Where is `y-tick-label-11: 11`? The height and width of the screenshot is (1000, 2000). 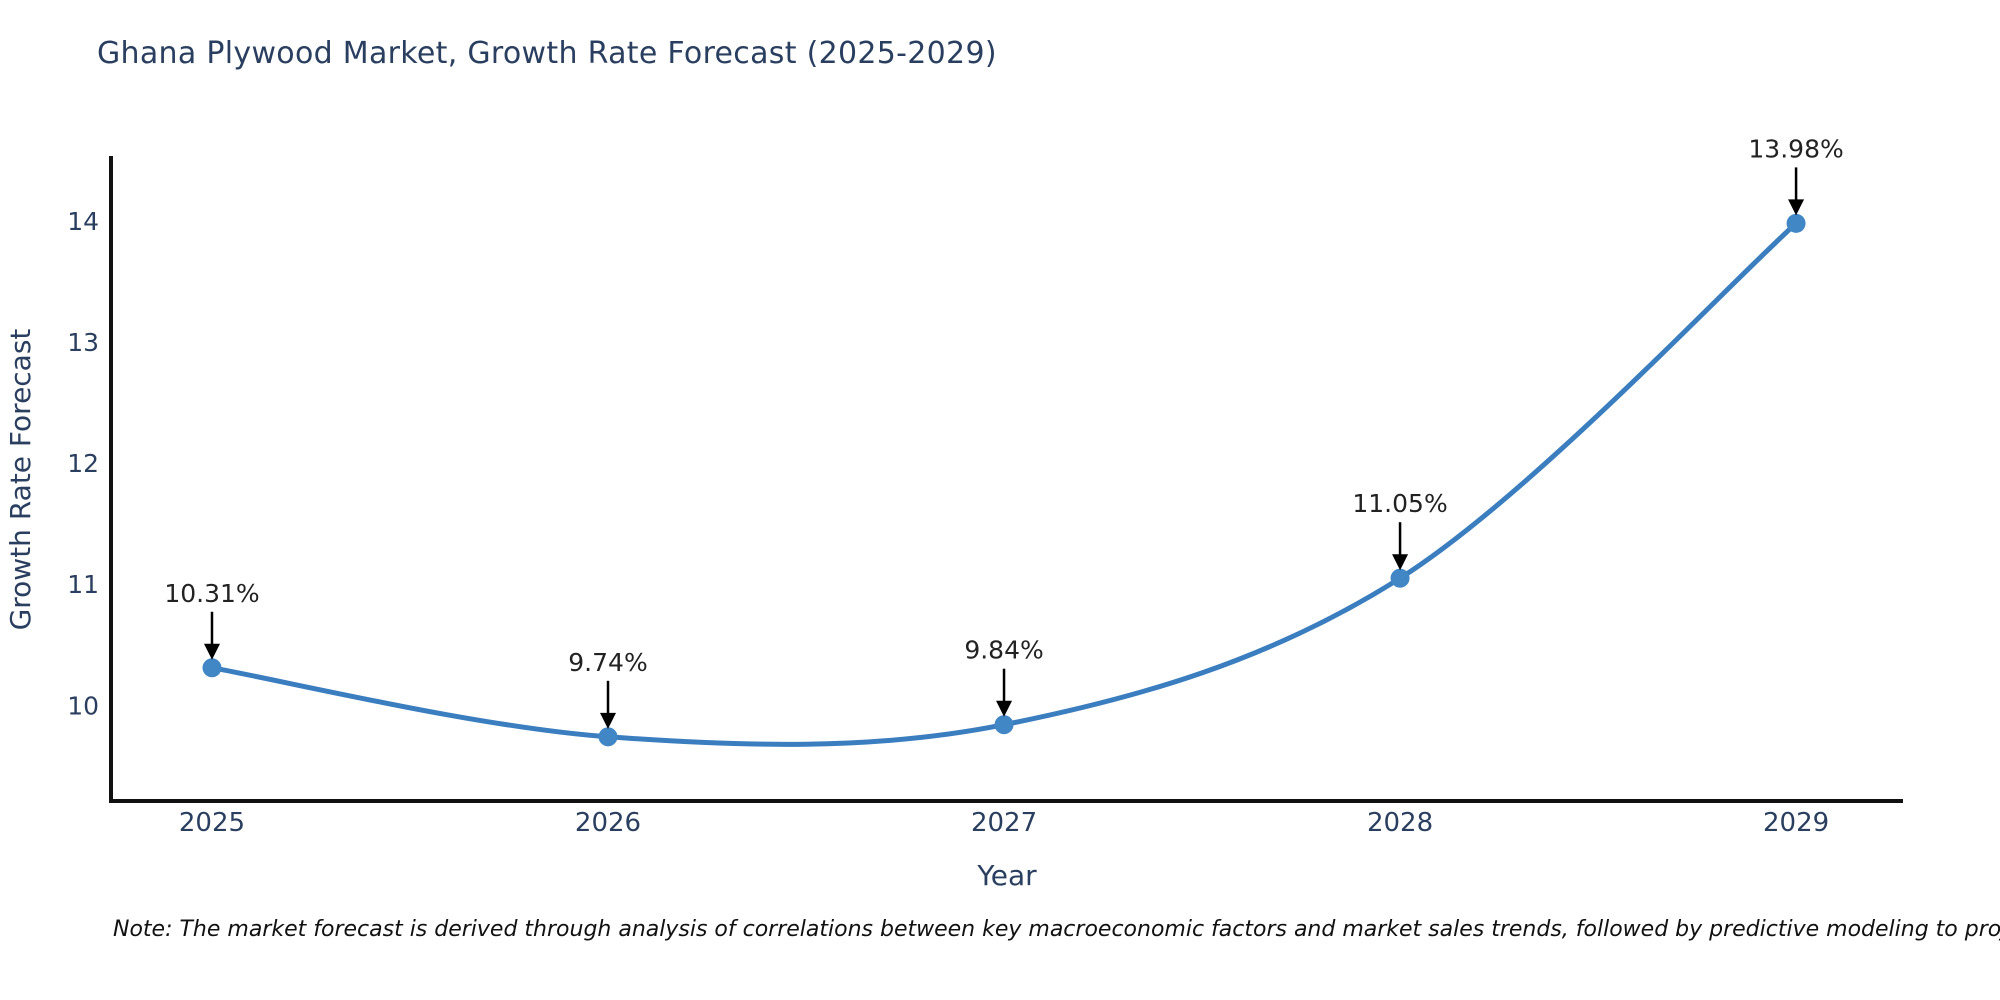
y-tick-label-11: 11 is located at coordinates (83, 584).